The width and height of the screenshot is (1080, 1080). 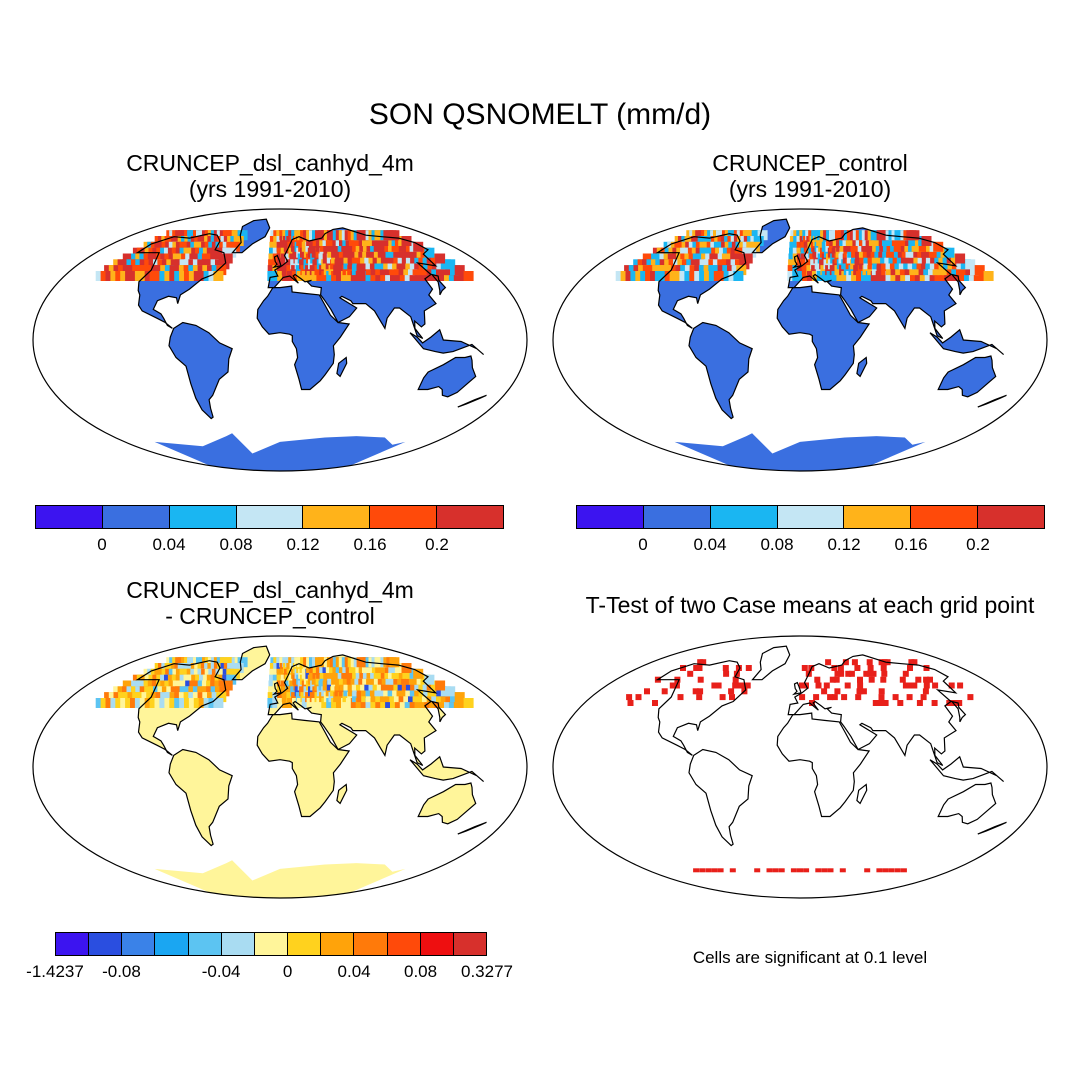 I want to click on land-indonesia, so click(x=447, y=769).